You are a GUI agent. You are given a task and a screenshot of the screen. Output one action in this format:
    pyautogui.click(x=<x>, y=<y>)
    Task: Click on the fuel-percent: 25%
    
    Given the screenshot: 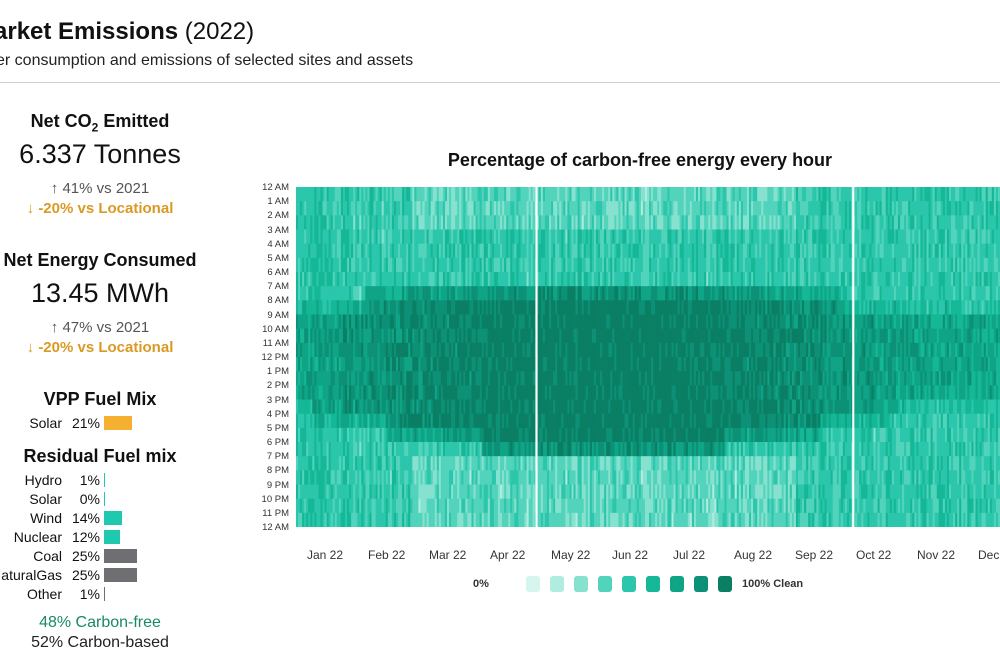 What is the action you would take?
    pyautogui.click(x=85, y=556)
    